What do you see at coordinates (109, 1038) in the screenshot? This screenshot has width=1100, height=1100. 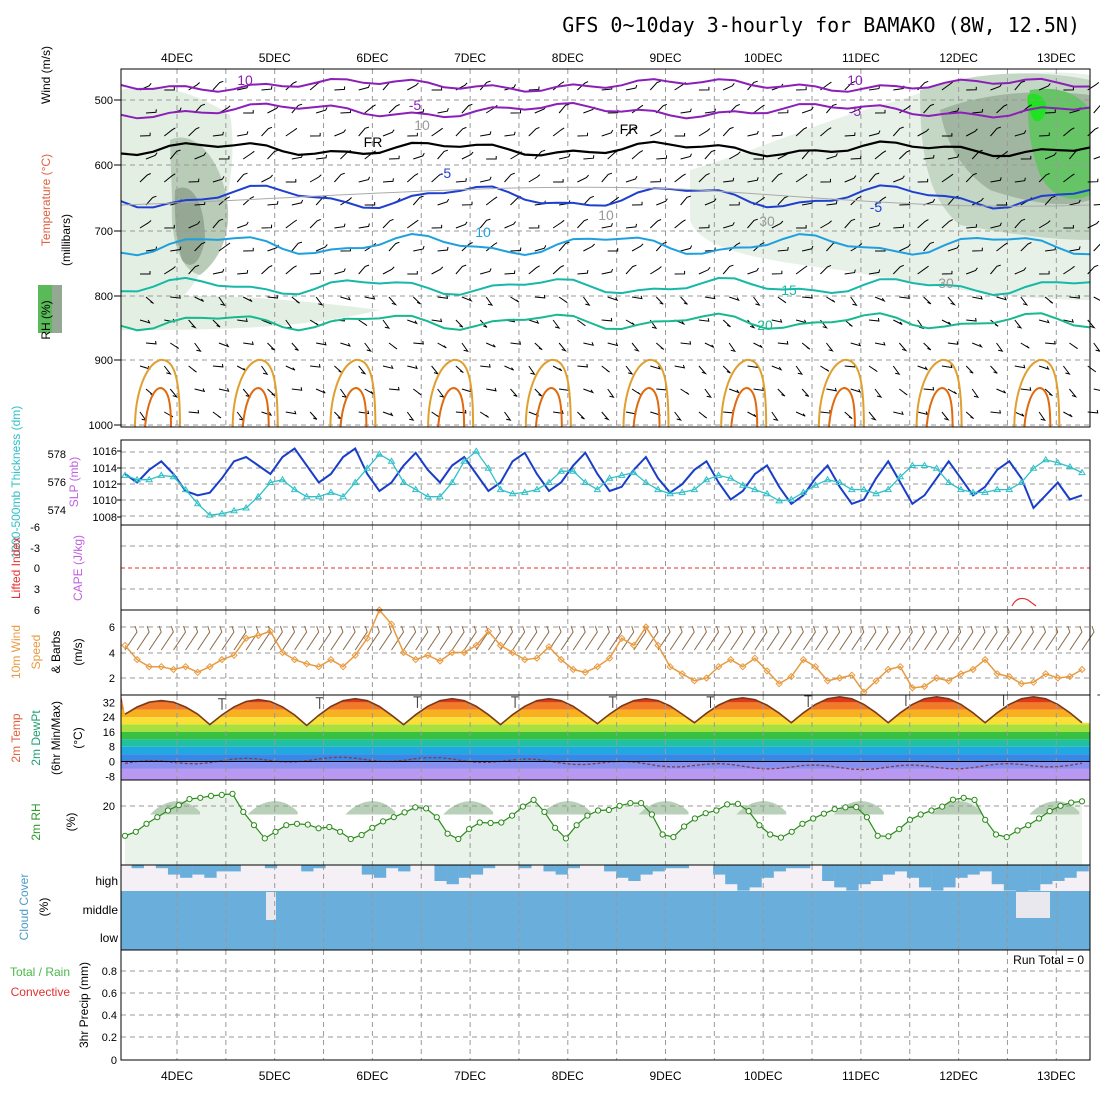 I see `precip-tick: 0.2` at bounding box center [109, 1038].